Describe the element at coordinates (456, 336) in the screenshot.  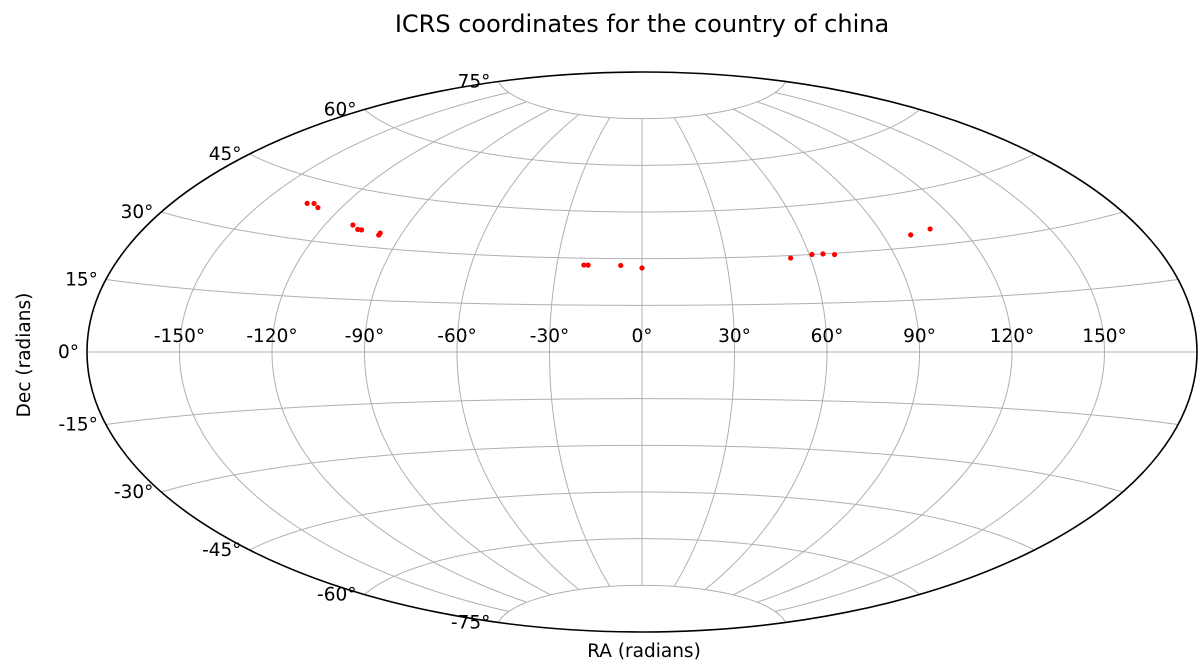
I see `x-tick-label: -60°` at that location.